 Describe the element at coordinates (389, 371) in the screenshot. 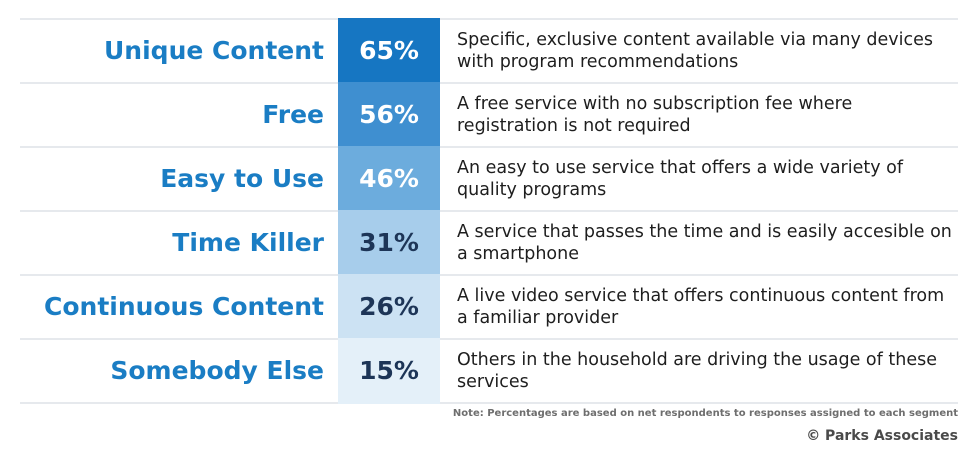

I see `percentage-cell: 15%` at that location.